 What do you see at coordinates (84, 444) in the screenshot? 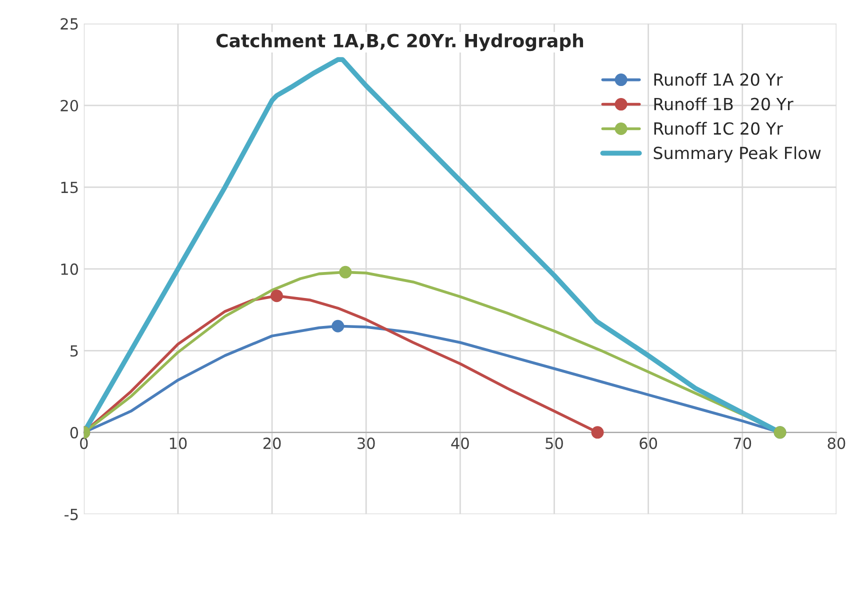
I see `x-tick-label: 0` at bounding box center [84, 444].